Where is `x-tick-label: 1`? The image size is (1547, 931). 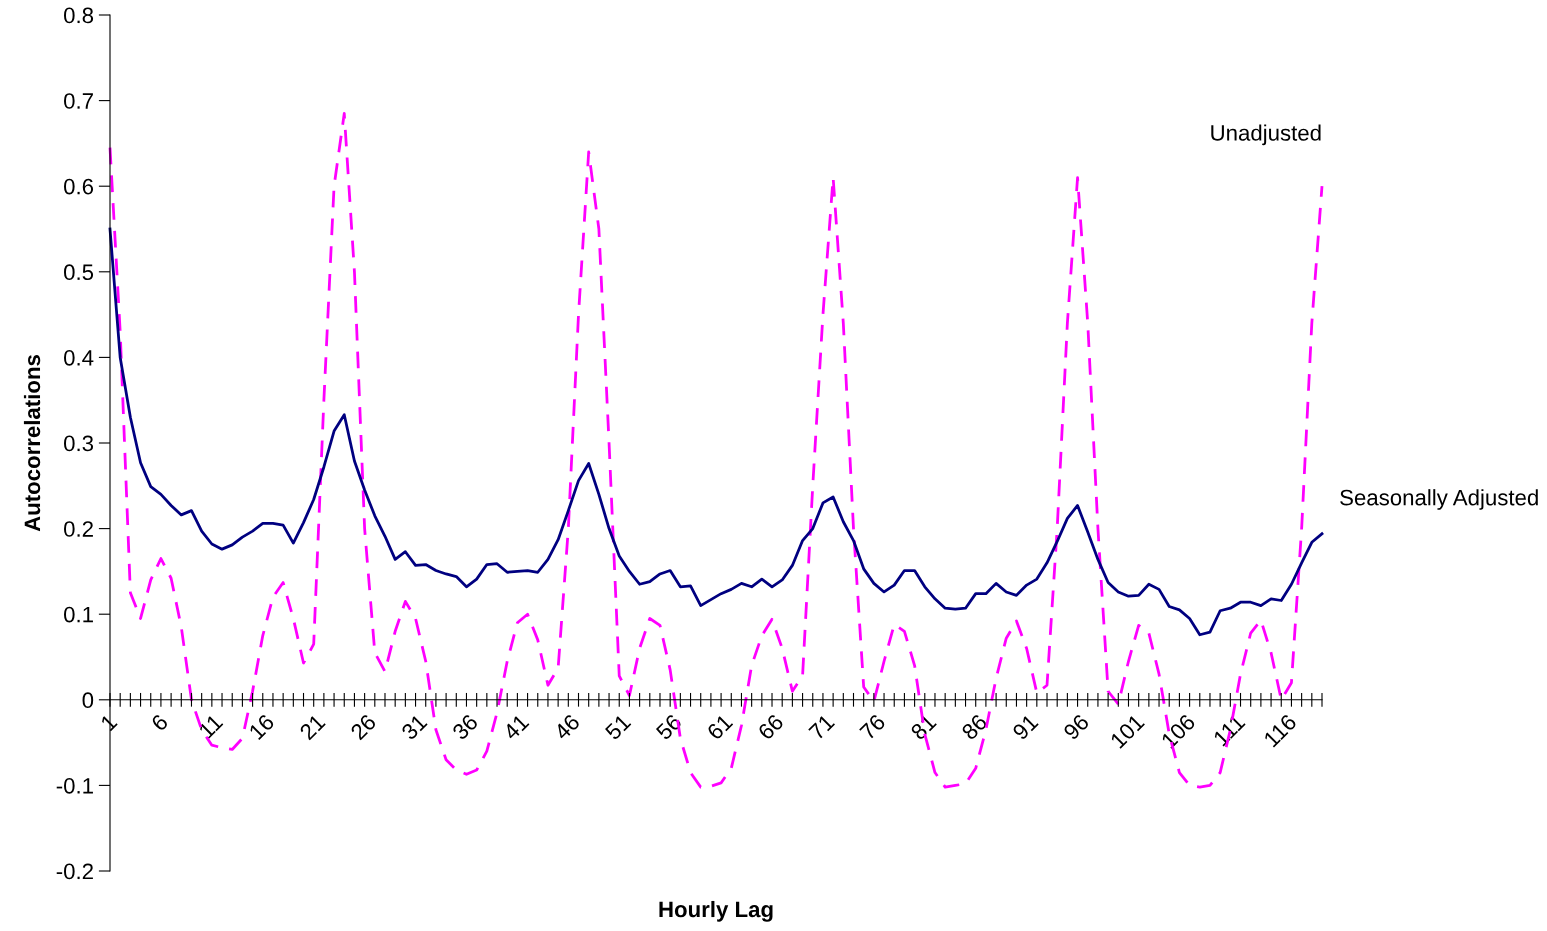
x-tick-label: 1 is located at coordinates (109, 722).